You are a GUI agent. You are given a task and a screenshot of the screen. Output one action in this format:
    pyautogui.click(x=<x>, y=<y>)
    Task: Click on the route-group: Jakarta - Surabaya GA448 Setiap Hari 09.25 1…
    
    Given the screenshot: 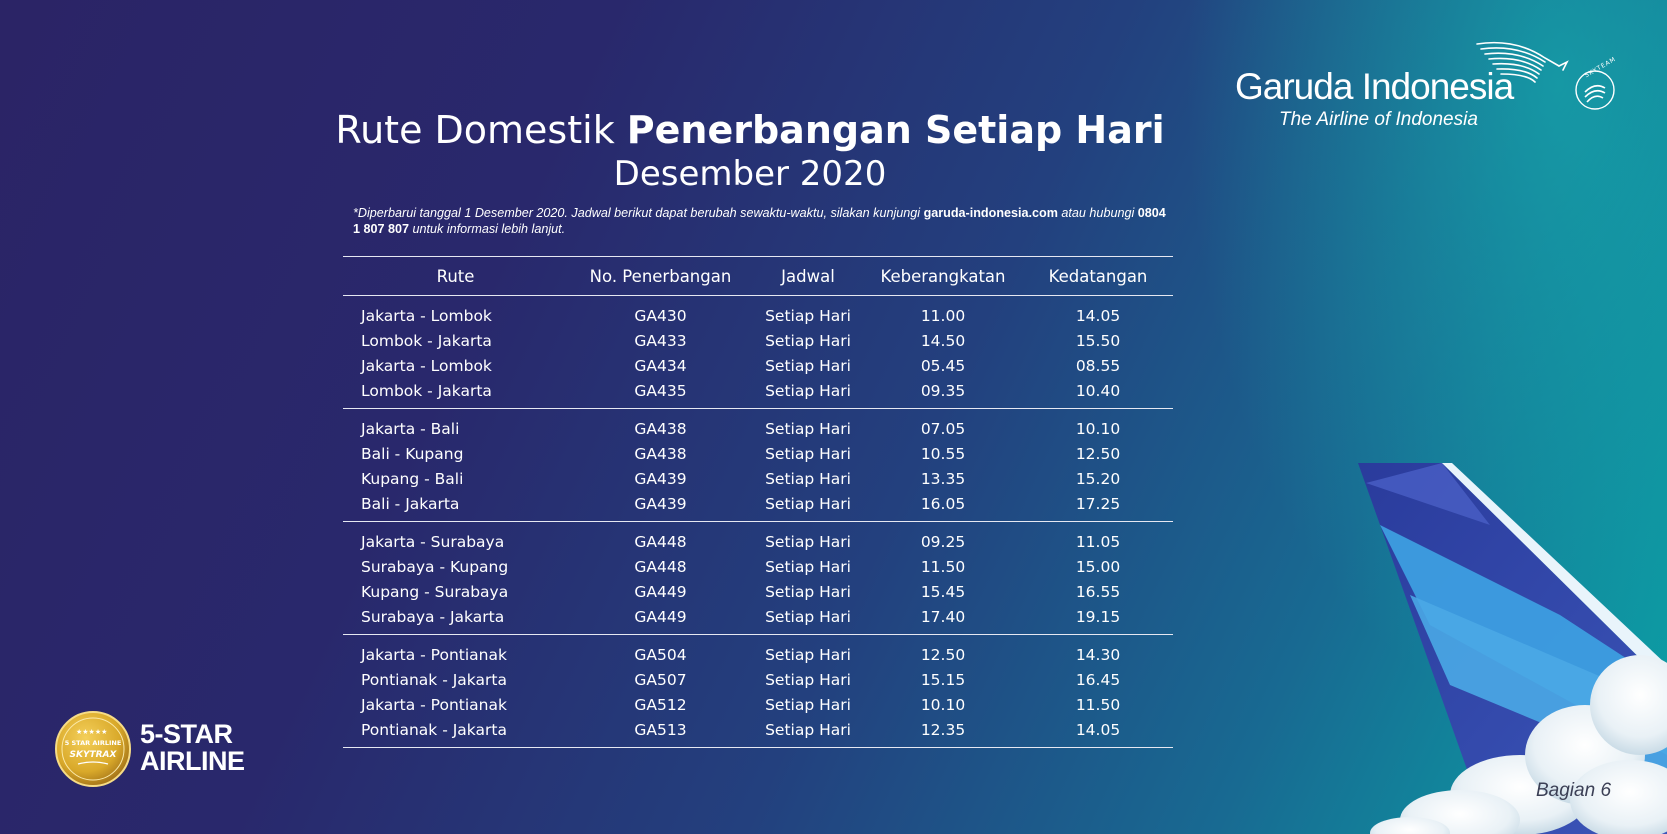 What is the action you would take?
    pyautogui.click(x=758, y=578)
    